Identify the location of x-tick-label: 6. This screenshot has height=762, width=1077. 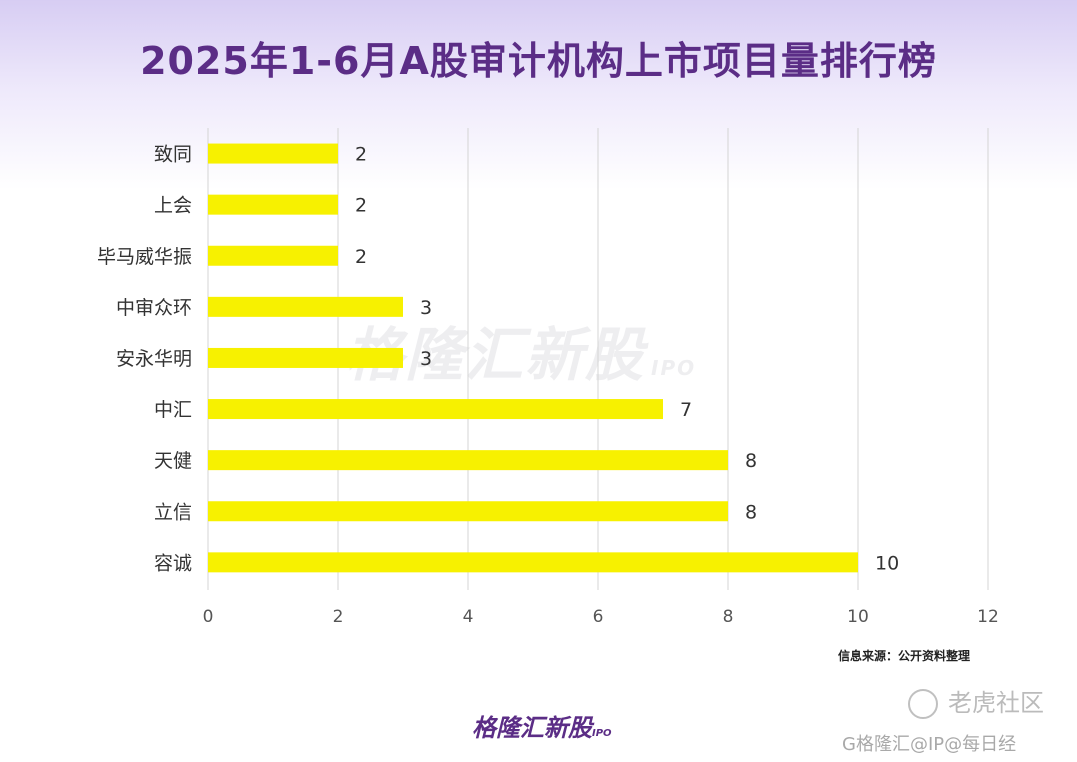
(598, 617).